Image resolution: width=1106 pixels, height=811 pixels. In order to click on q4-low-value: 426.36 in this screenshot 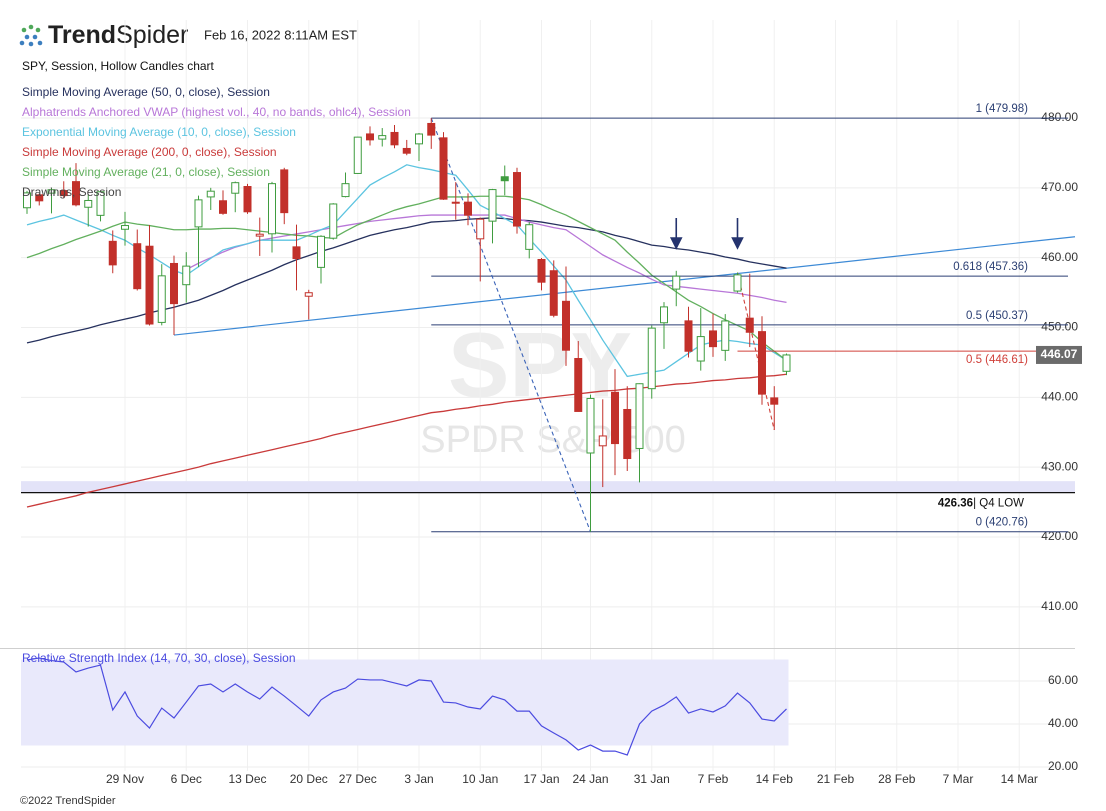, I will do `click(955, 504)`.